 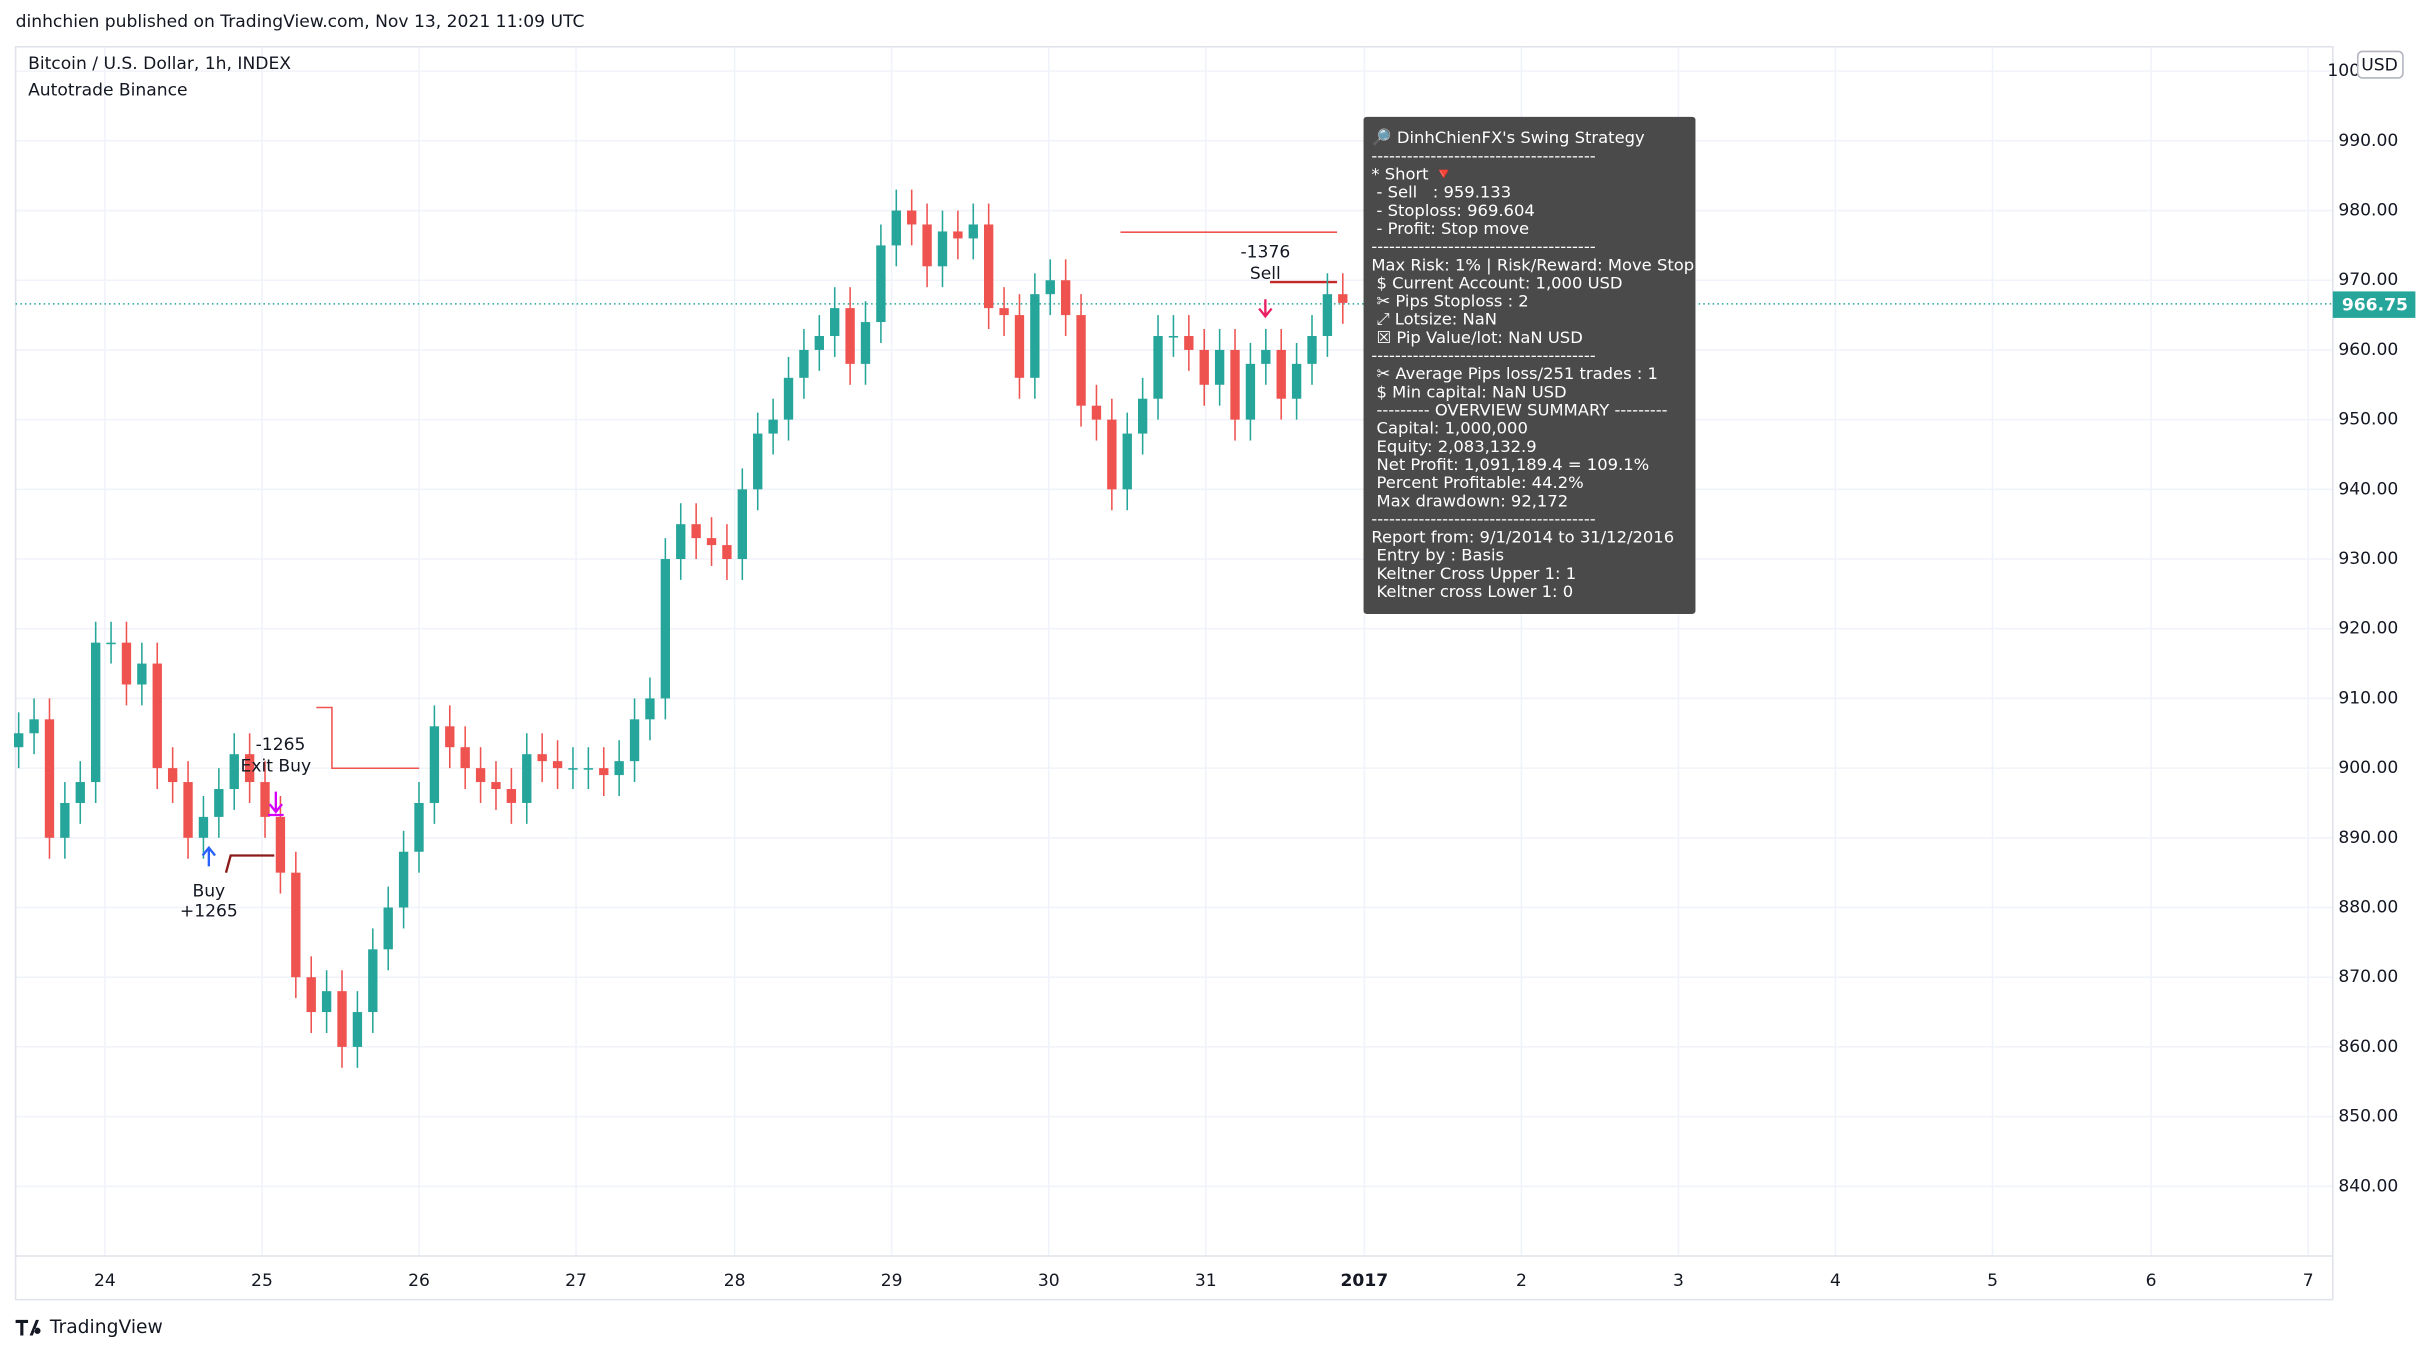 I want to click on x-tick-label: 25, so click(x=262, y=1281).